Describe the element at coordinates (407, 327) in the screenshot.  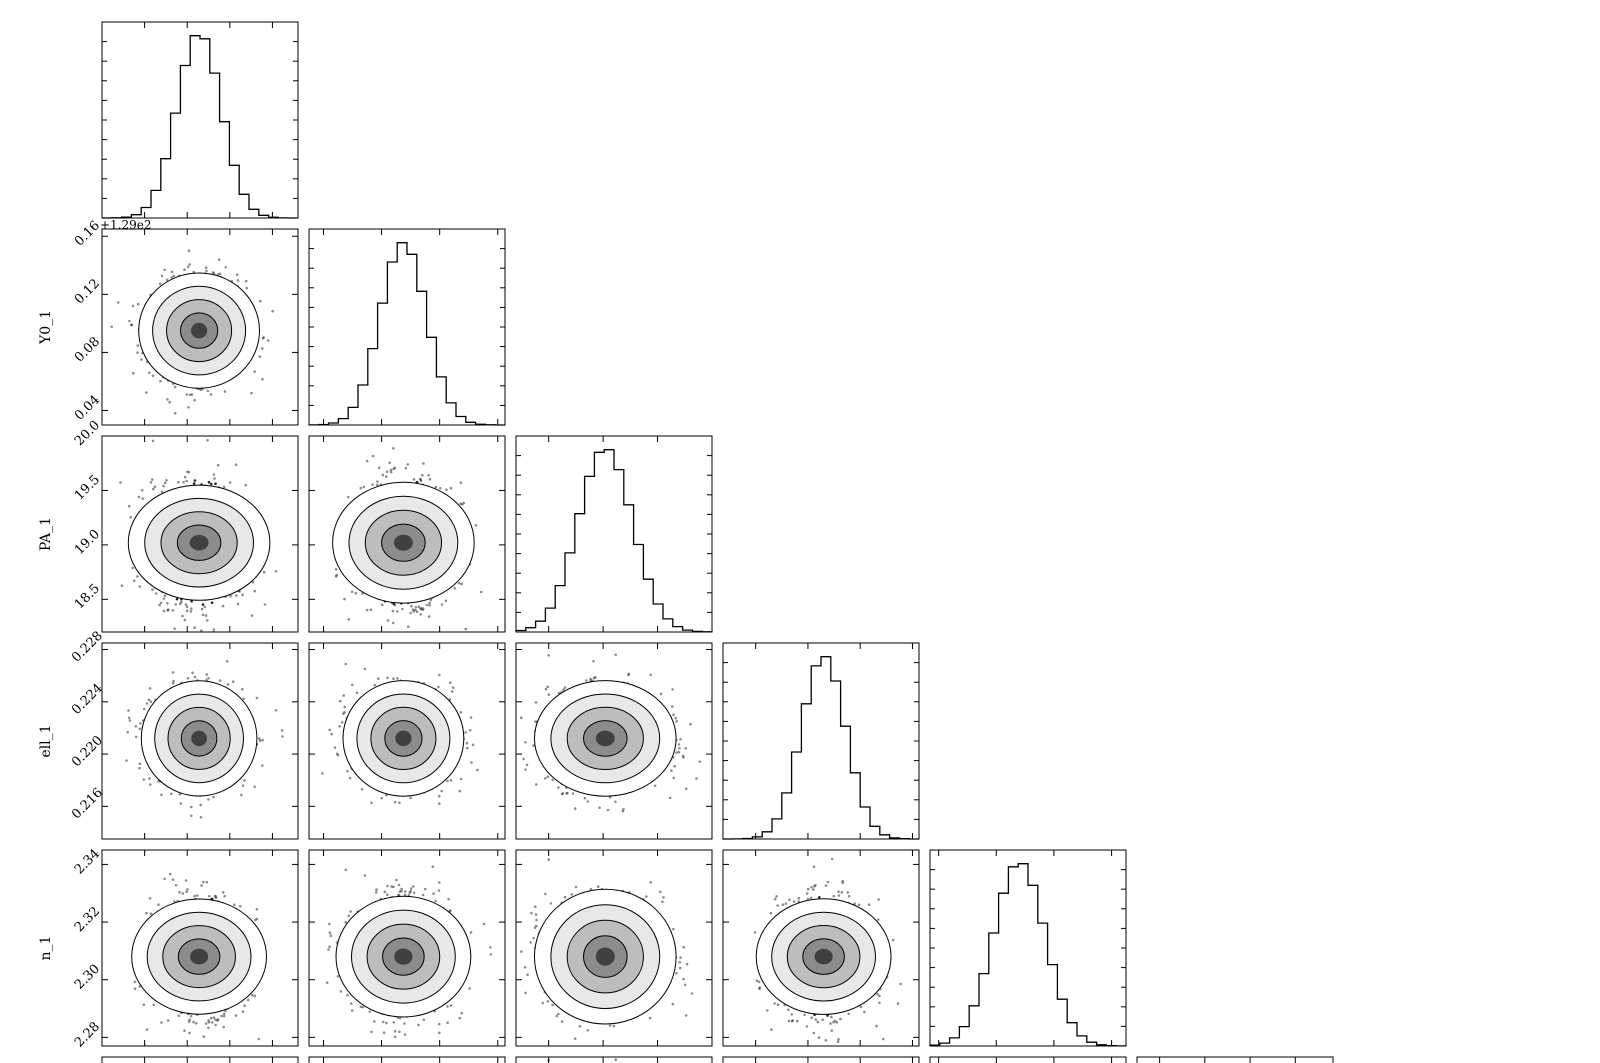
I see `panel-frame` at that location.